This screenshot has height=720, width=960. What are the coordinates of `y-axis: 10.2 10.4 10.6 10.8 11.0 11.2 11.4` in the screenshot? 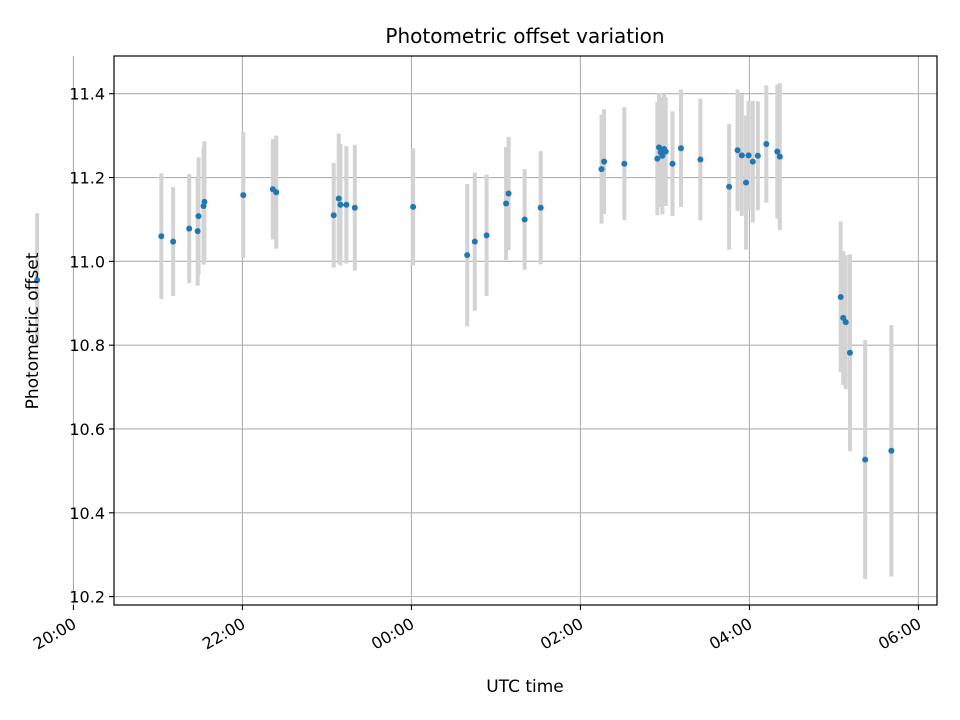 It's located at (91, 346).